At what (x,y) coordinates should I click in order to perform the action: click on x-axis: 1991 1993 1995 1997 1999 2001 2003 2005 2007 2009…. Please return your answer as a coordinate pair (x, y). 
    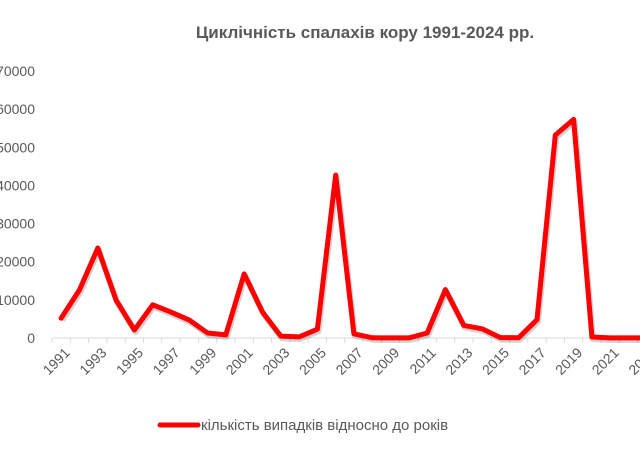
    Looking at the image, I should click on (340, 357).